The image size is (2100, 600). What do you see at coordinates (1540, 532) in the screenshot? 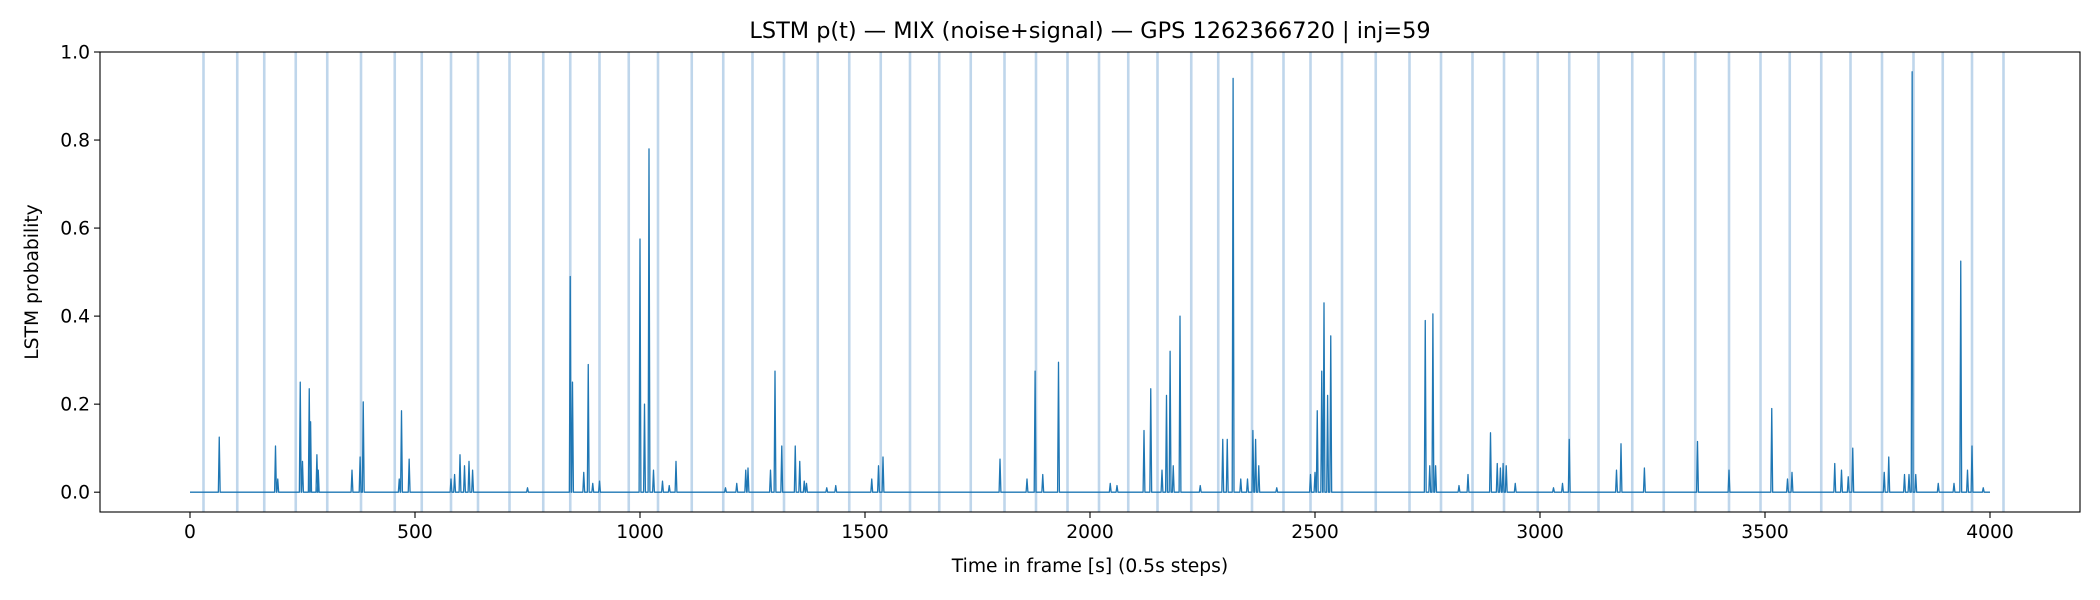
I see `x-tick-label: 3000` at bounding box center [1540, 532].